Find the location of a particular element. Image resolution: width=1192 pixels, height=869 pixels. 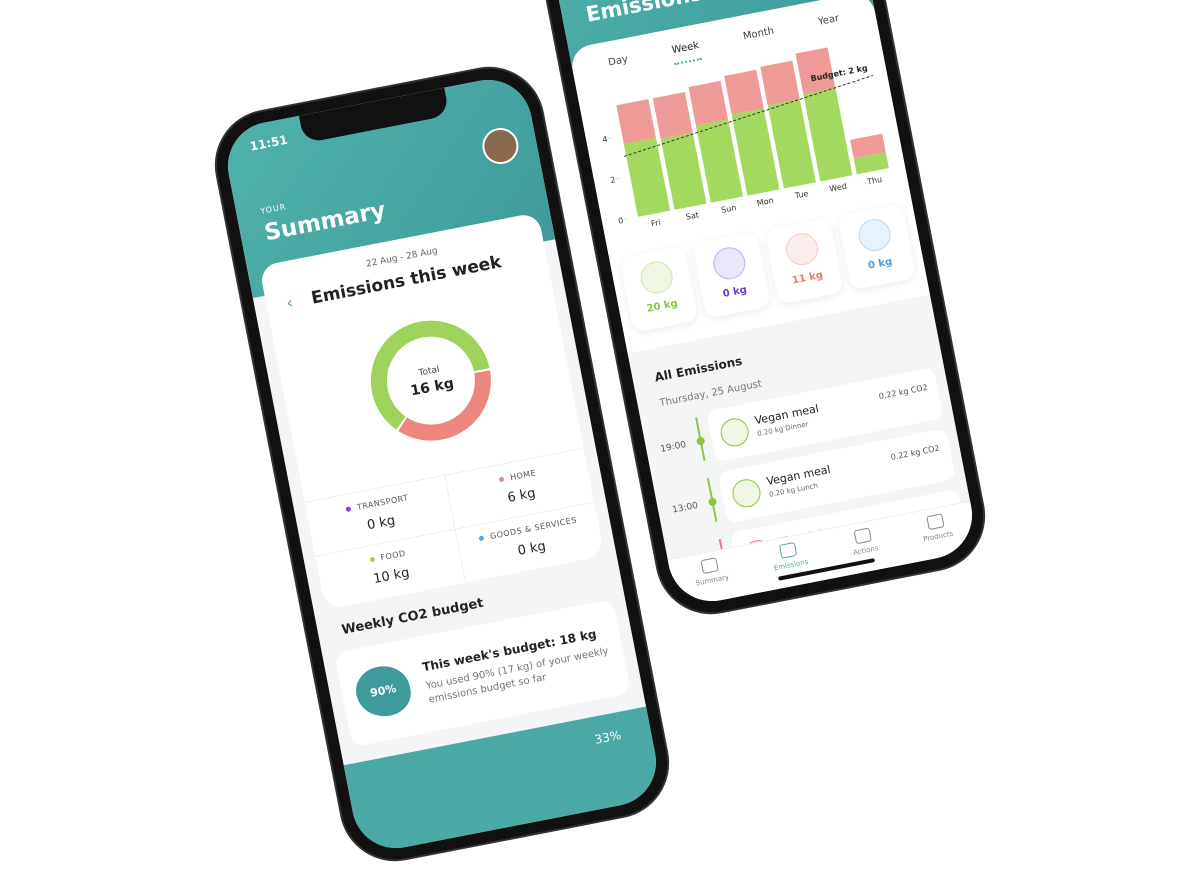

budget-line is located at coordinates (748, 115).